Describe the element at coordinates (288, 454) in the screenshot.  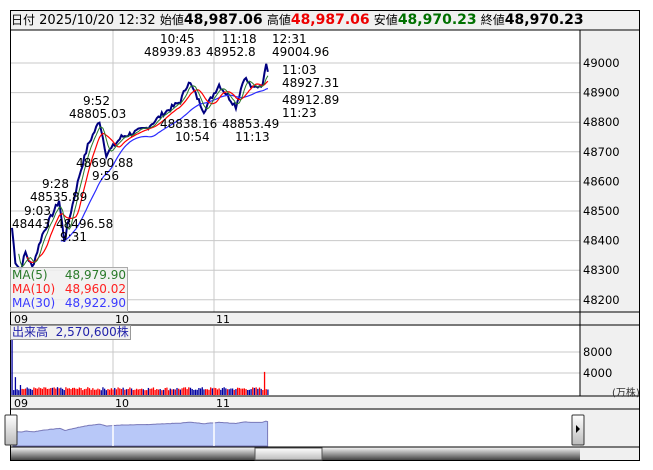
I see `scrollbar-thumb` at that location.